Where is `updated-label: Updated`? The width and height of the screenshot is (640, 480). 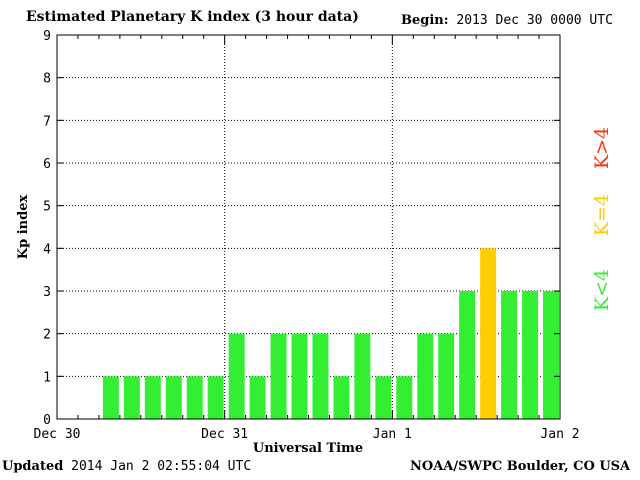
updated-label: Updated is located at coordinates (33, 466).